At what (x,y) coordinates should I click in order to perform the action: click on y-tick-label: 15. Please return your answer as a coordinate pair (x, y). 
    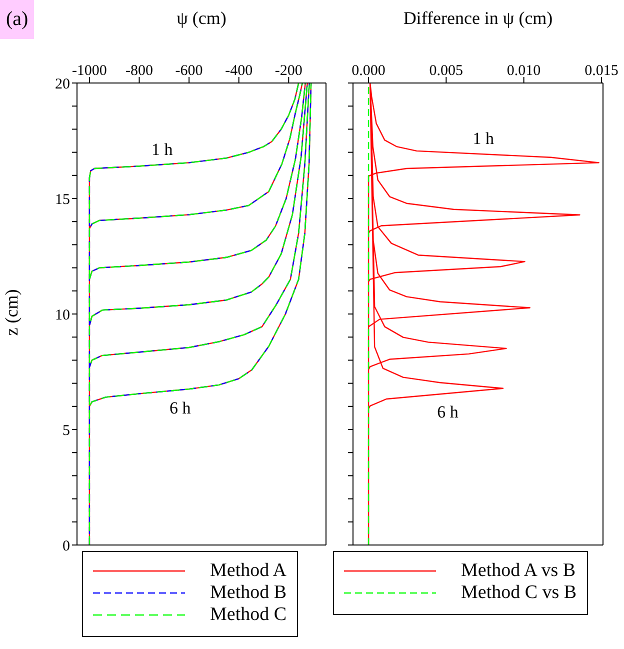
    Looking at the image, I should click on (62, 200).